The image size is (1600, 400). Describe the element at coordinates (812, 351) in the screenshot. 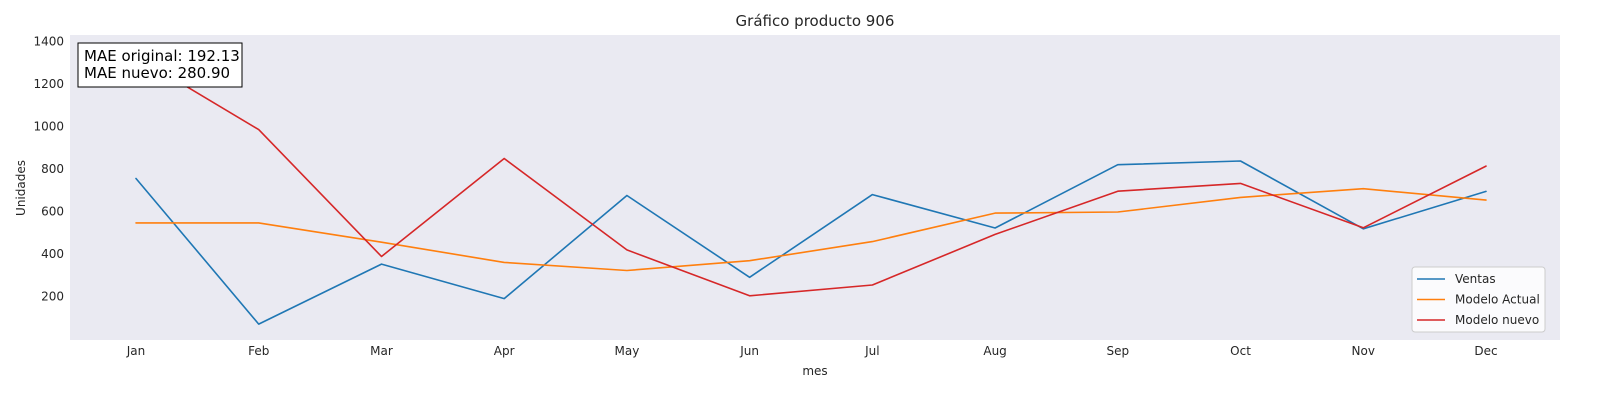

I see `x-axis-ticks: Jan Feb Mar Apr May Jun Jul Aug Sep Oct Nov Dec` at that location.